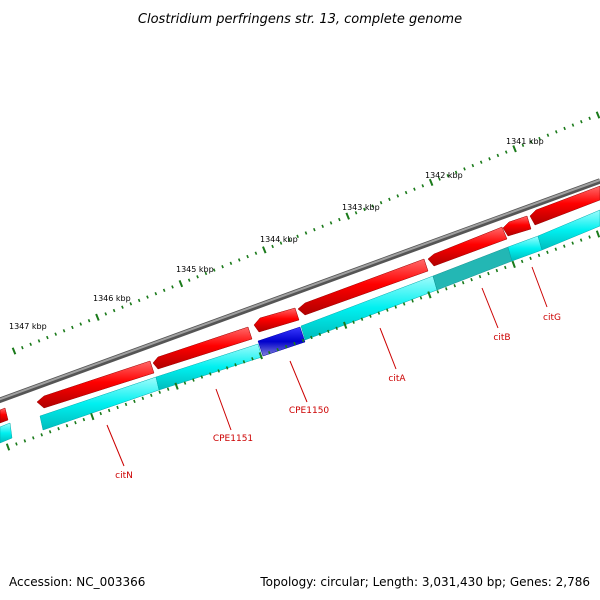  What do you see at coordinates (568, 230) in the screenshot?
I see `reverse-cds-right` at bounding box center [568, 230].